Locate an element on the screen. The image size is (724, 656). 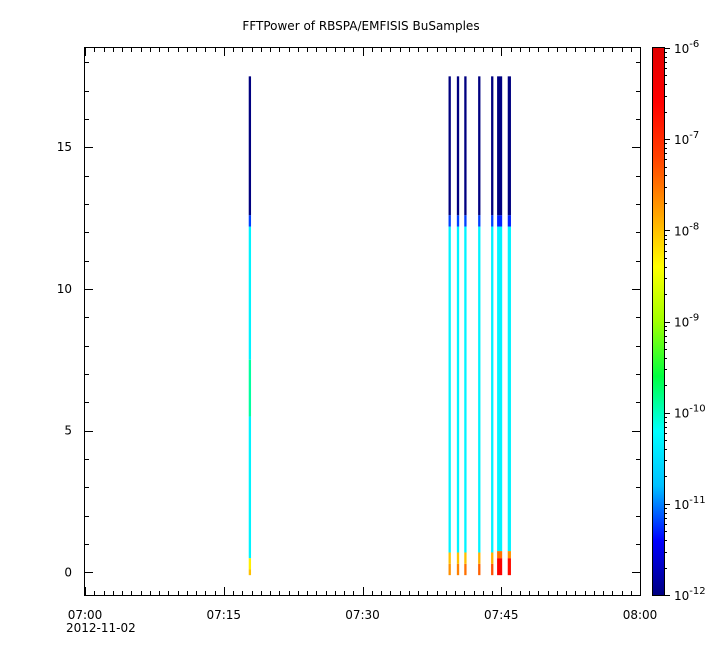
x-tick-label: 08:00 is located at coordinates (640, 615).